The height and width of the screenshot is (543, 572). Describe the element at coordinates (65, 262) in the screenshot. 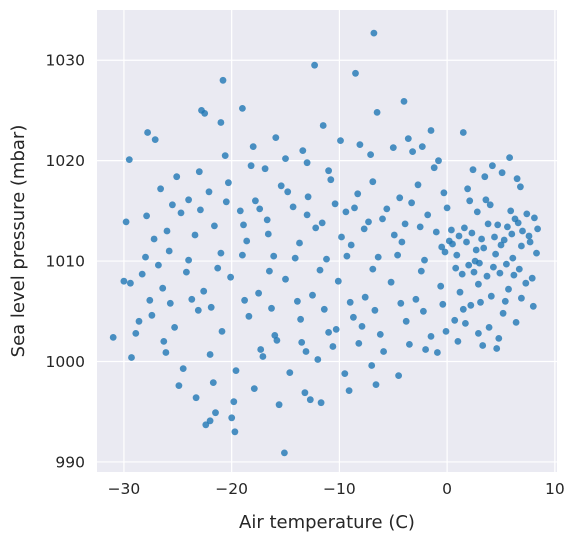

I see `y-tick-label: 1010` at that location.